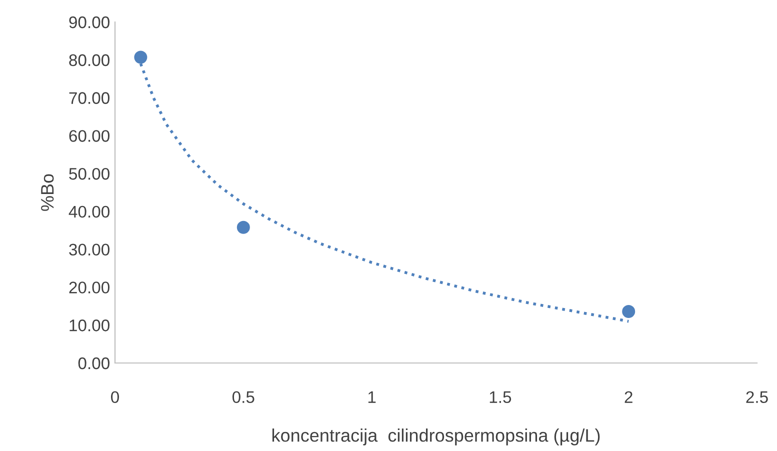 The image size is (777, 451). I want to click on y-tick-label: 20.00, so click(89, 288).